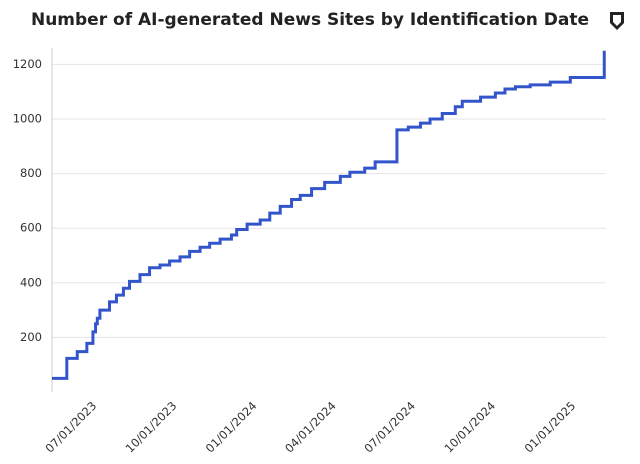 Image resolution: width=640 pixels, height=464 pixels. Describe the element at coordinates (231, 427) in the screenshot. I see `x-tick-label: 01/01/2024` at that location.